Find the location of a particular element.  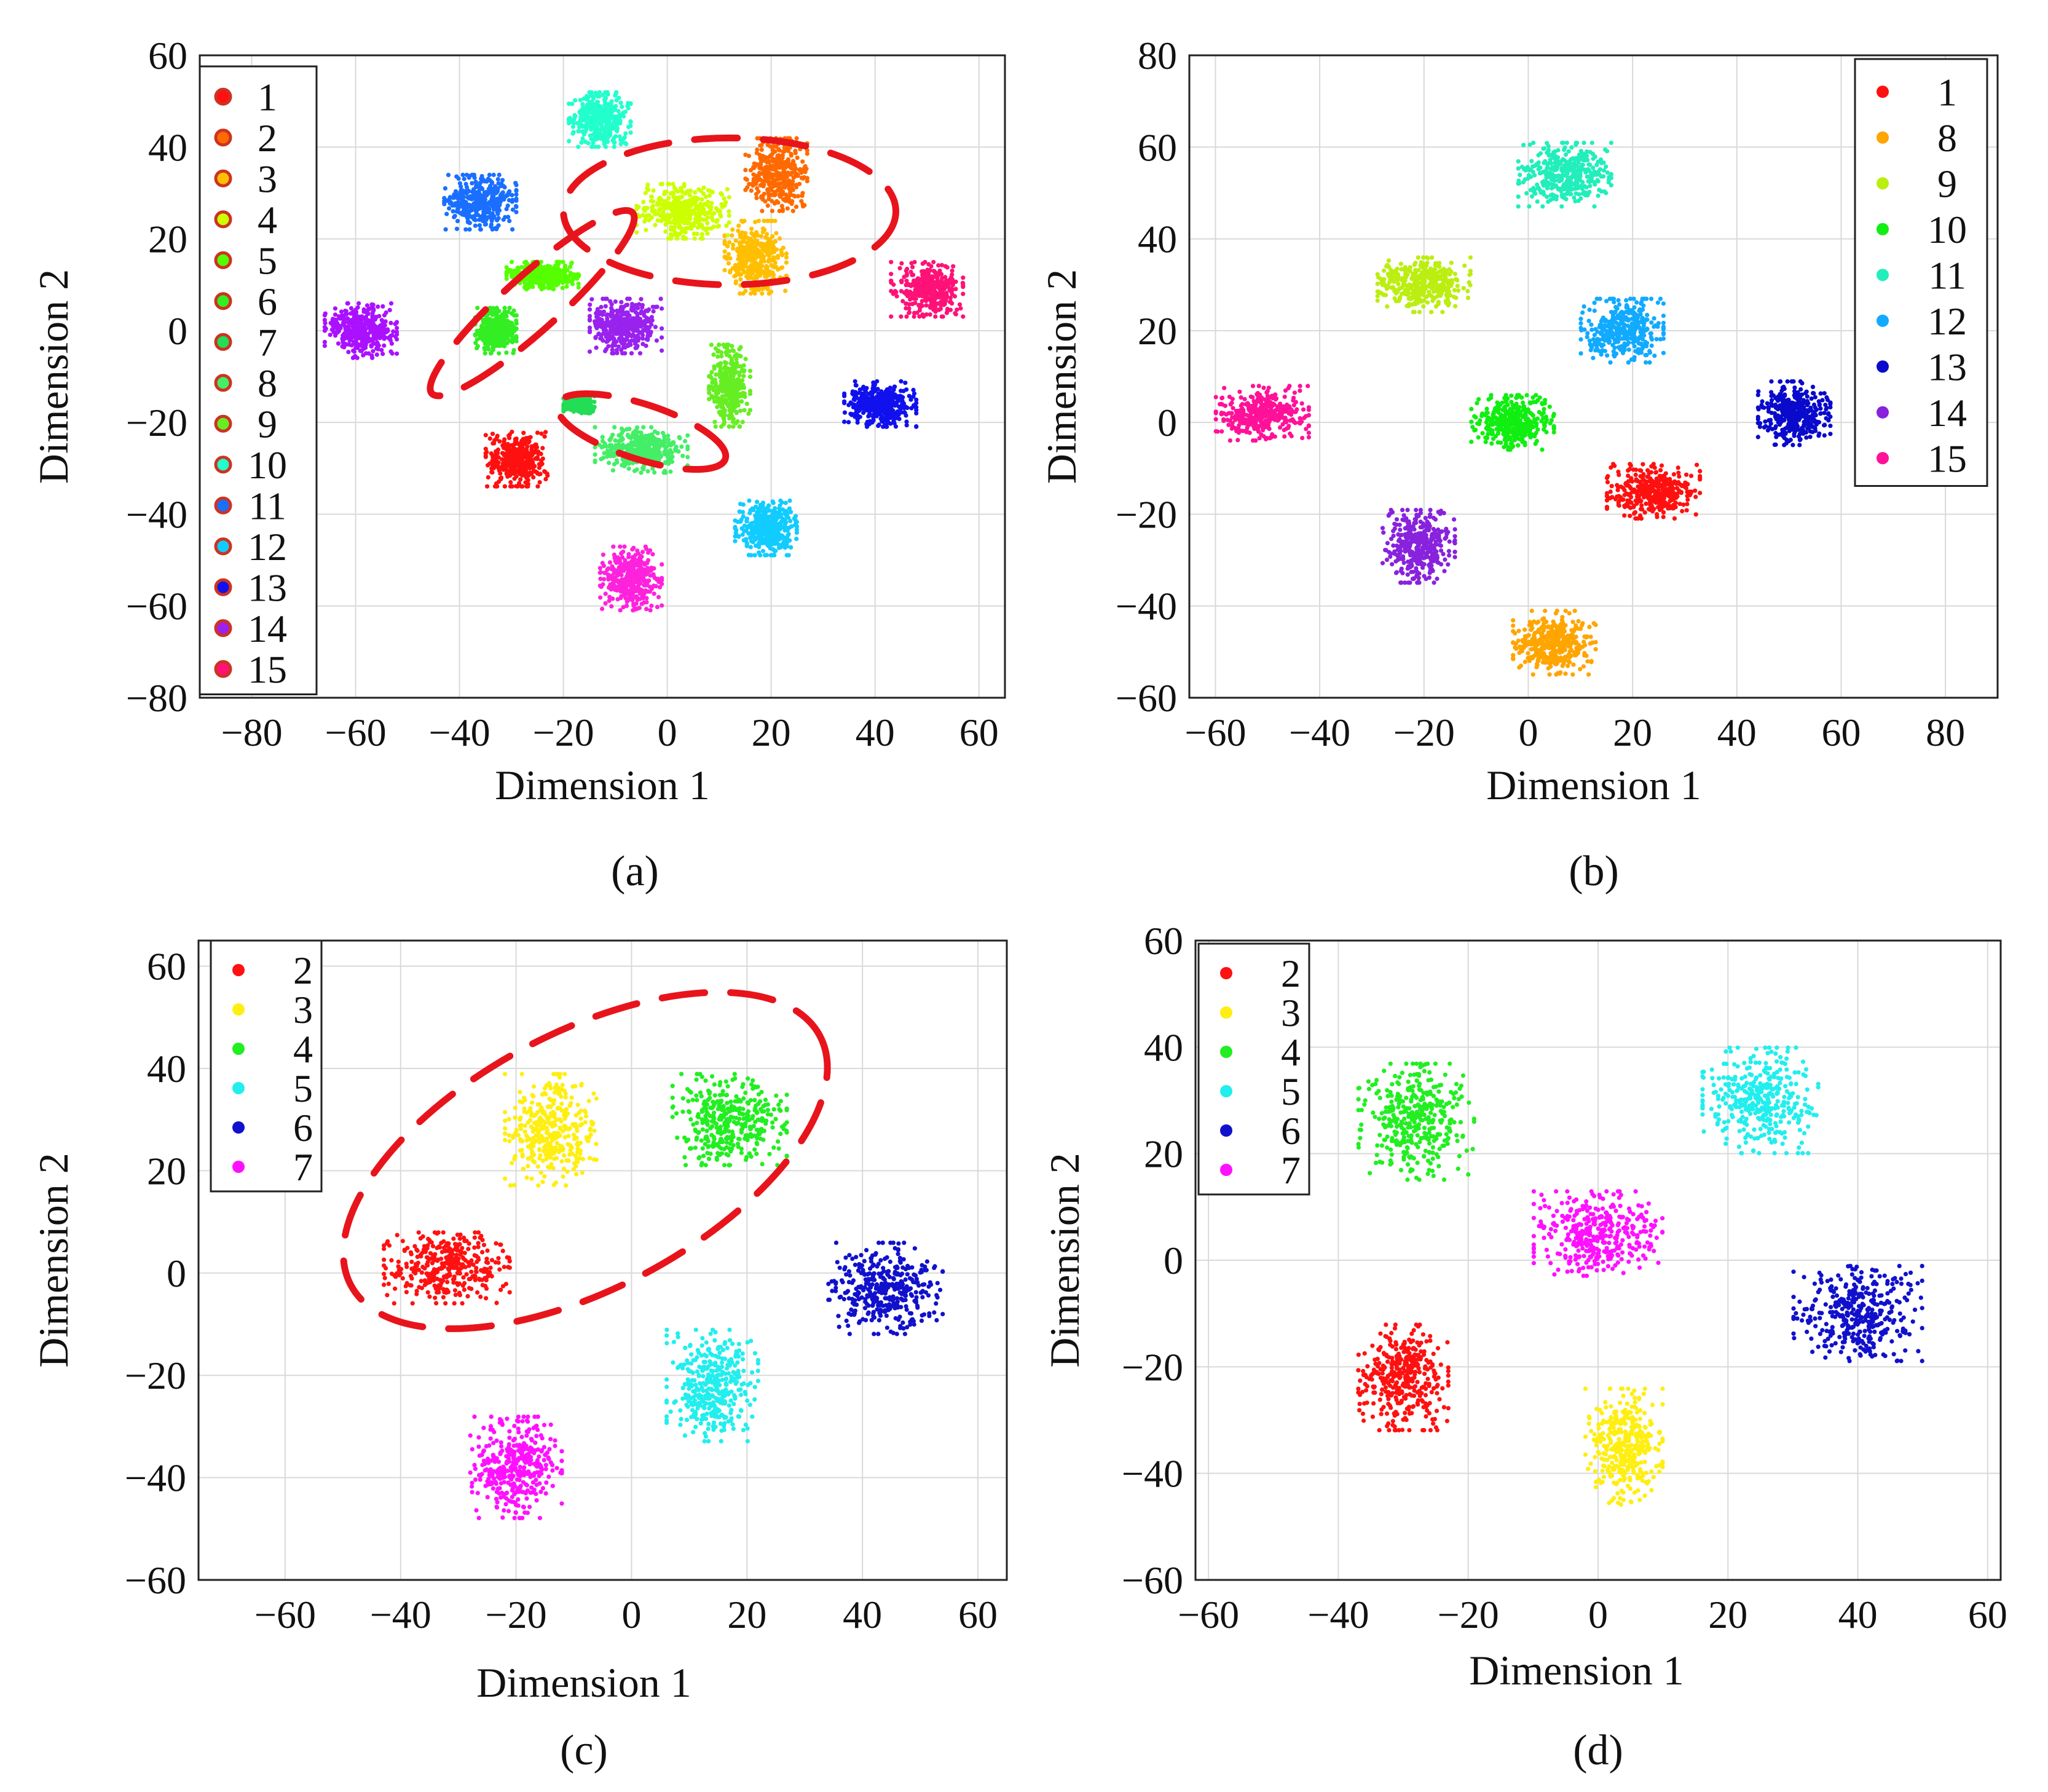

plot-area is located at coordinates (602, 377).